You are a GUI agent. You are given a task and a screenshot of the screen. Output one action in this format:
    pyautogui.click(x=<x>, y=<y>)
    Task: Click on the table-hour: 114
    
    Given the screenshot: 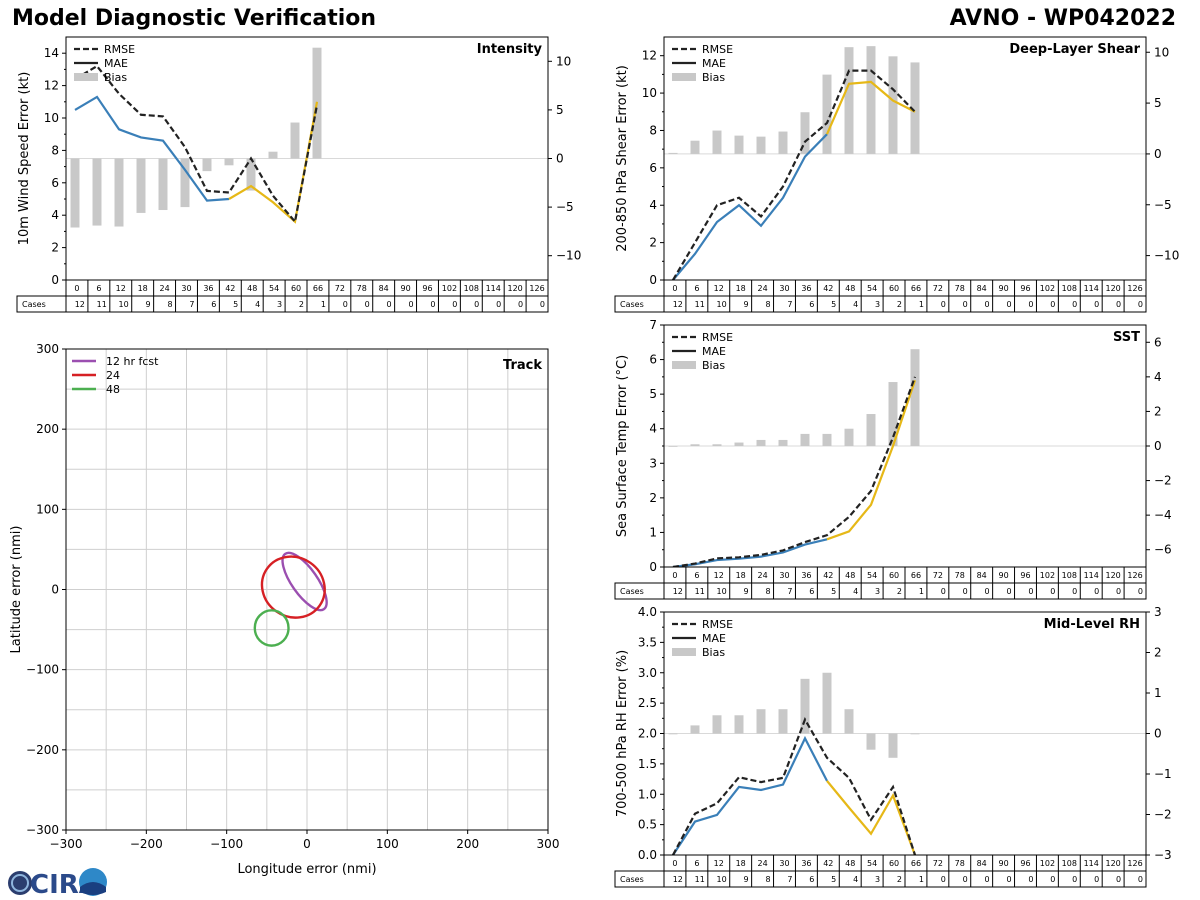 What is the action you would take?
    pyautogui.click(x=493, y=288)
    